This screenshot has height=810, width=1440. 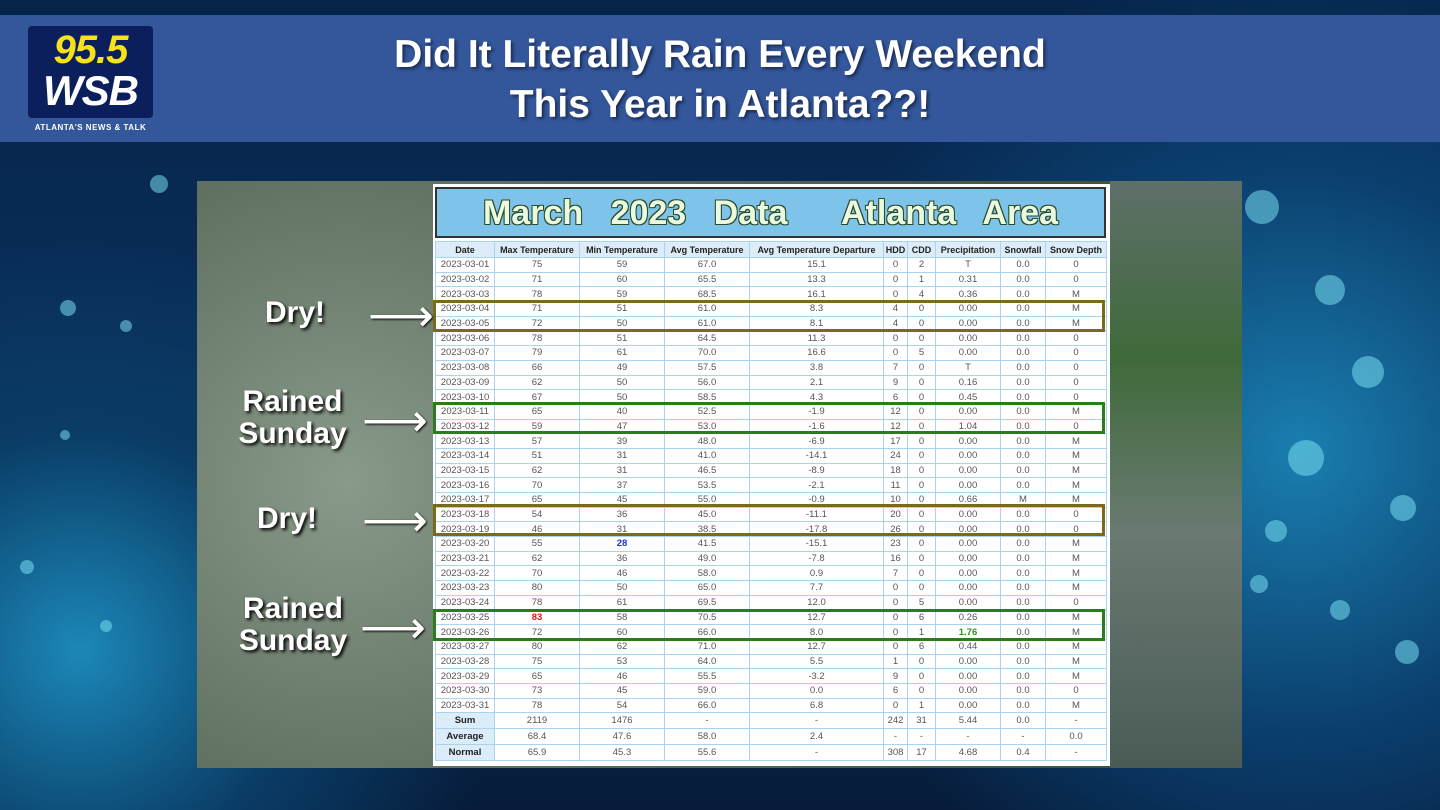 I want to click on table-row: 2023-03-14 51 31 41.0 -14.1 24 0 0.00 0.0 M, so click(x=771, y=455).